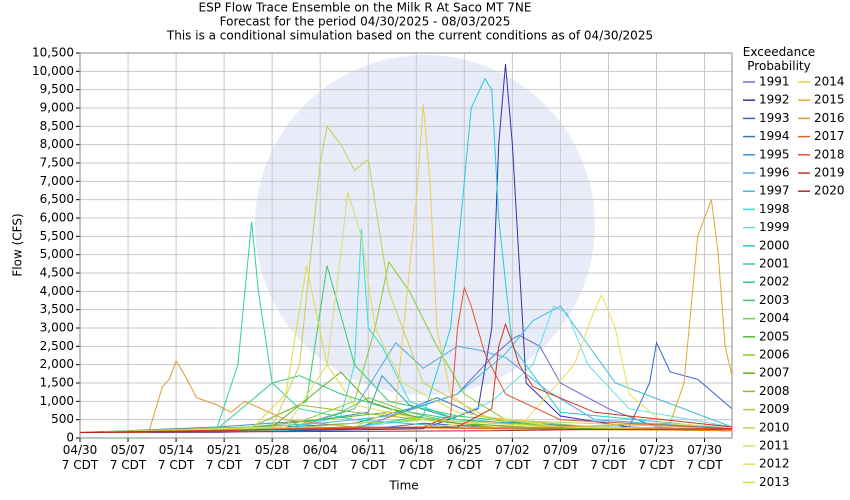 This screenshot has width=850, height=500. I want to click on legend-label: 2000, so click(774, 245).